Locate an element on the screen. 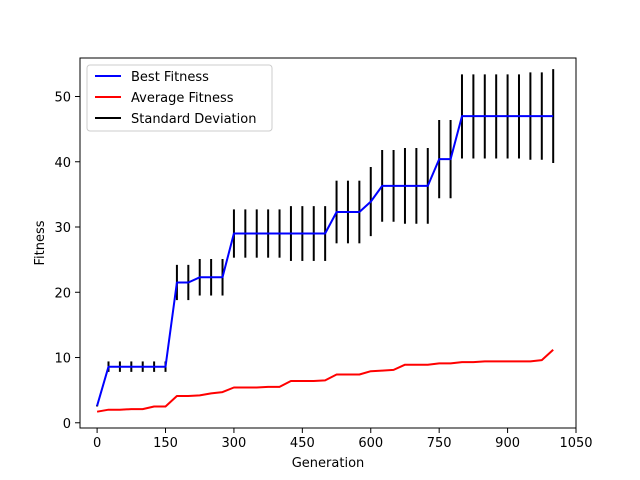 The image size is (640, 480). x-tick-label-750: 750 is located at coordinates (439, 443).